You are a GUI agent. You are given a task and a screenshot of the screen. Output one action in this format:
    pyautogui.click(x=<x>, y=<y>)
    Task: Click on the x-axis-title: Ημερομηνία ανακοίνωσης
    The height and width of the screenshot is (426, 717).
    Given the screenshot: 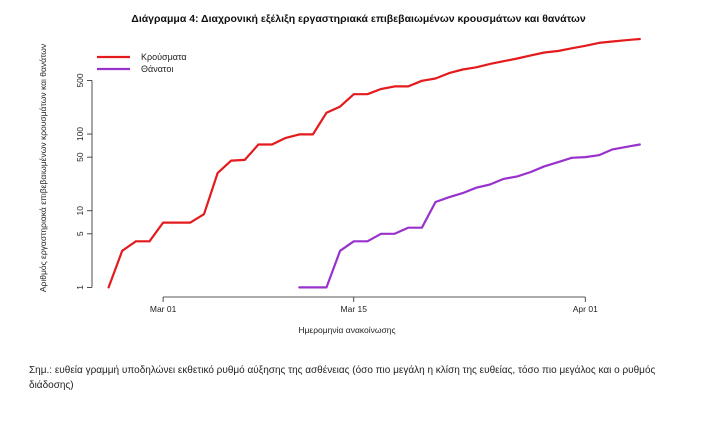 What is the action you would take?
    pyautogui.click(x=346, y=330)
    